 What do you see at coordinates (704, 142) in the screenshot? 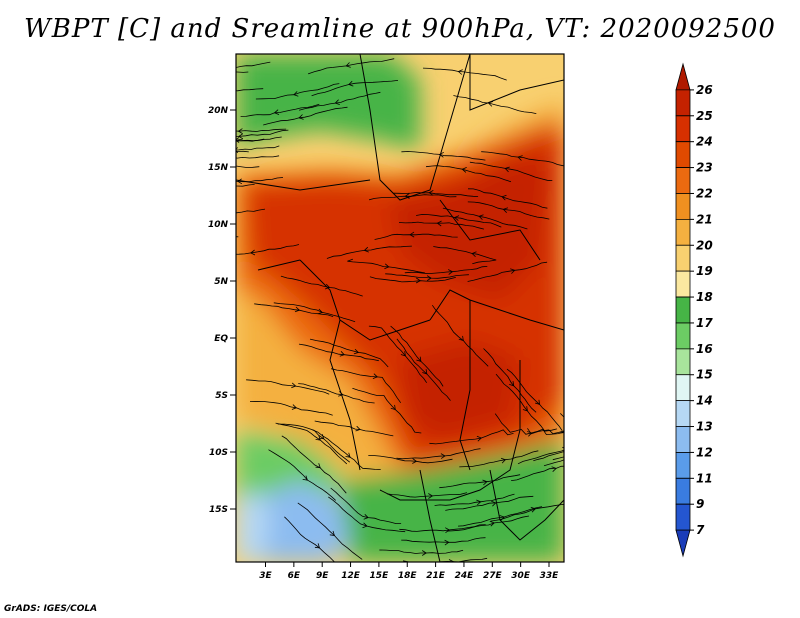
I see `colorbar-label: 24` at bounding box center [704, 142].